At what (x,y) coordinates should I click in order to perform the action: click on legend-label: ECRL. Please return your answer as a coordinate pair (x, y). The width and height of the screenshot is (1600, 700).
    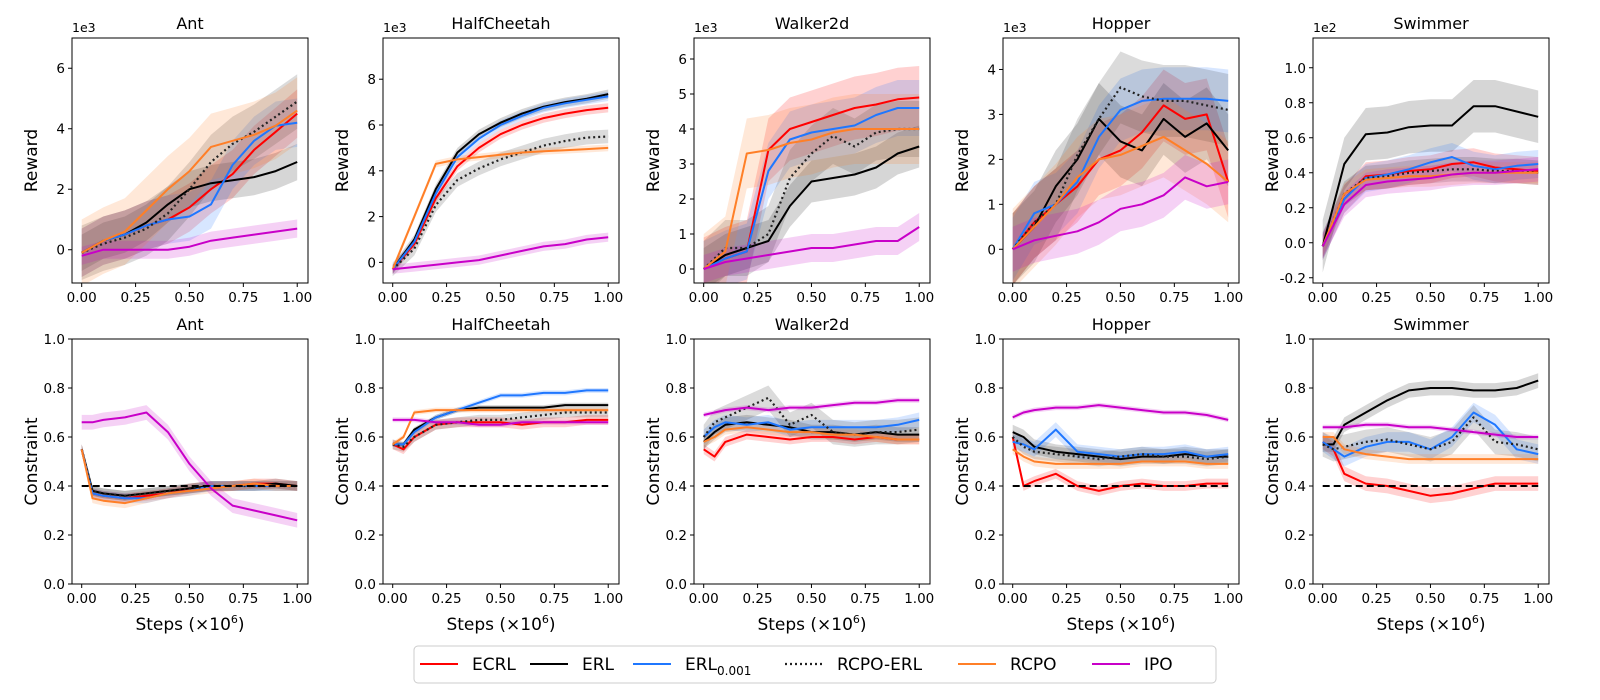
    Looking at the image, I should click on (494, 665).